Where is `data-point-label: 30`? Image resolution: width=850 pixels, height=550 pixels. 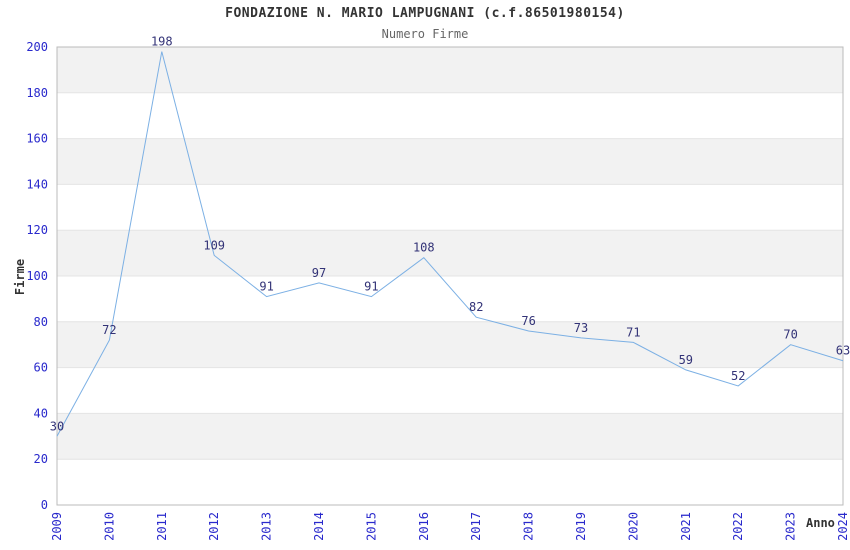
data-point-label: 30 is located at coordinates (57, 426).